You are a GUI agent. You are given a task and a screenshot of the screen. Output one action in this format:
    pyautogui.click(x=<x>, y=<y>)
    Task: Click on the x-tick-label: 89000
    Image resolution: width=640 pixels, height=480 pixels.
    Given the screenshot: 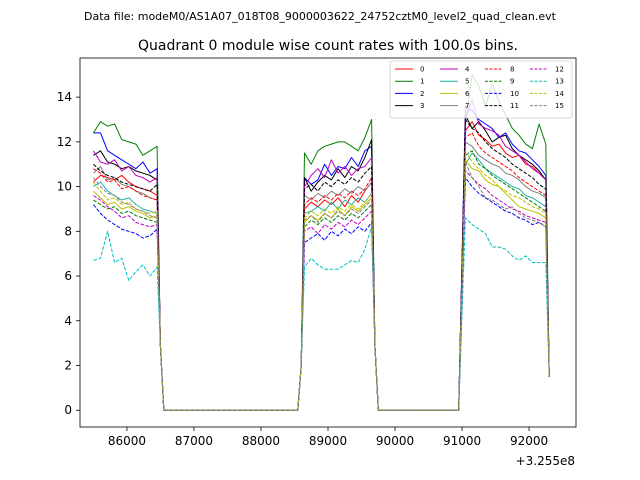 What is the action you would take?
    pyautogui.click(x=328, y=441)
    